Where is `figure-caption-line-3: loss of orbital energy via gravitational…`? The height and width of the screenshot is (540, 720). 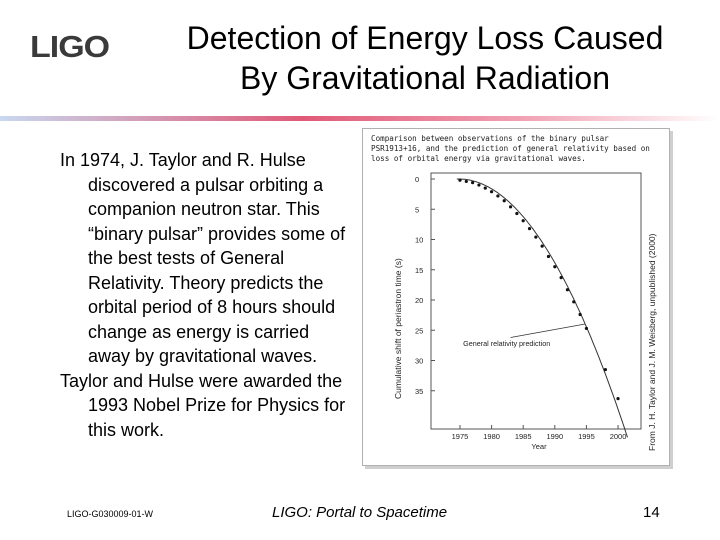 figure-caption-line-3: loss of orbital energy via gravitational… is located at coordinates (478, 158).